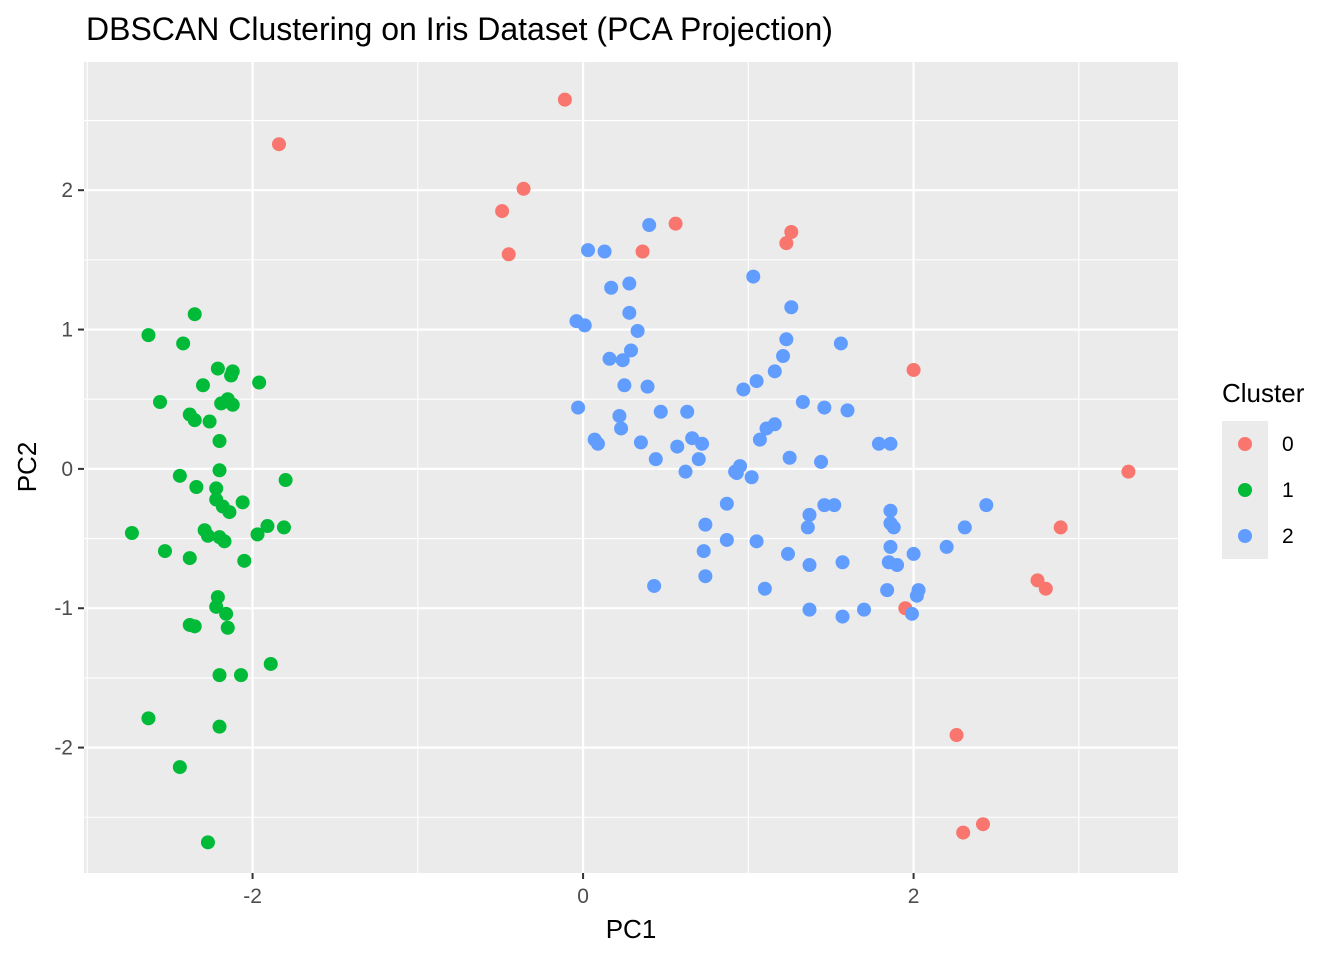 The width and height of the screenshot is (1344, 960). I want to click on x-tick-label: 0, so click(583, 896).